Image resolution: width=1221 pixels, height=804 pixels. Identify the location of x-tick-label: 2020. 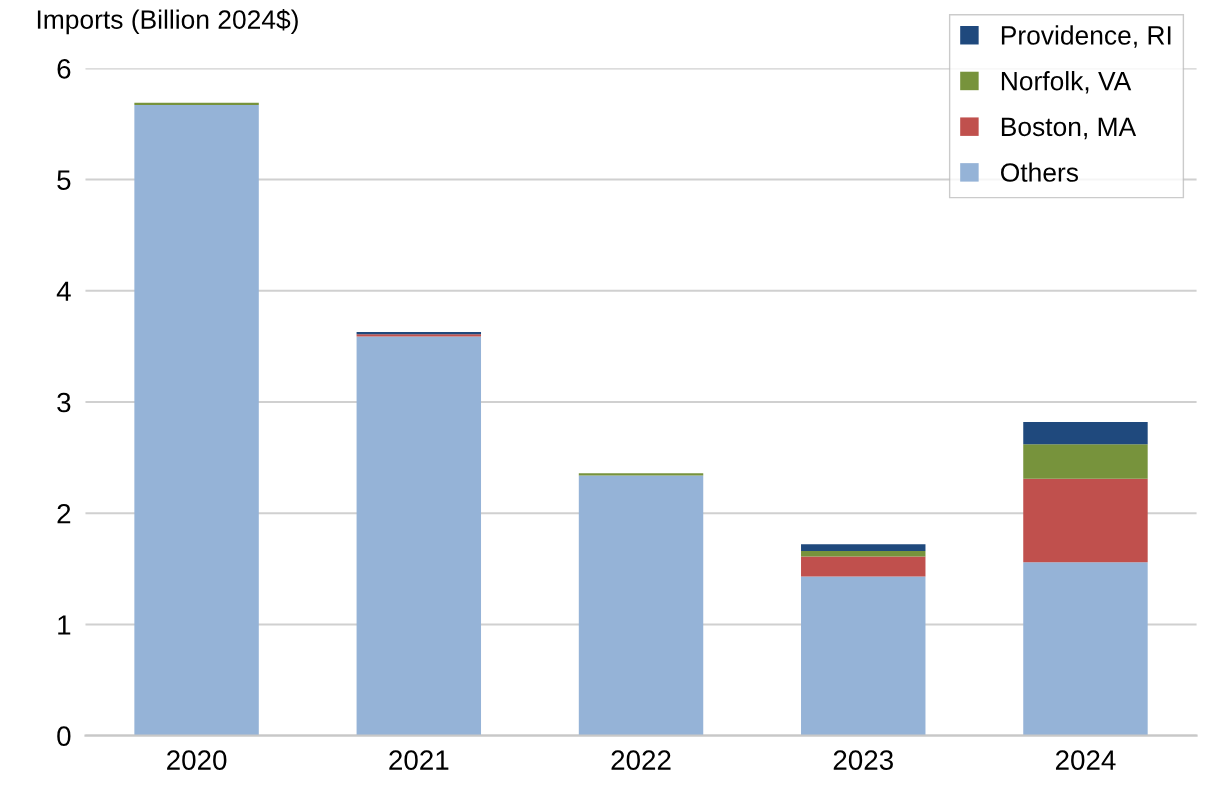
(197, 760).